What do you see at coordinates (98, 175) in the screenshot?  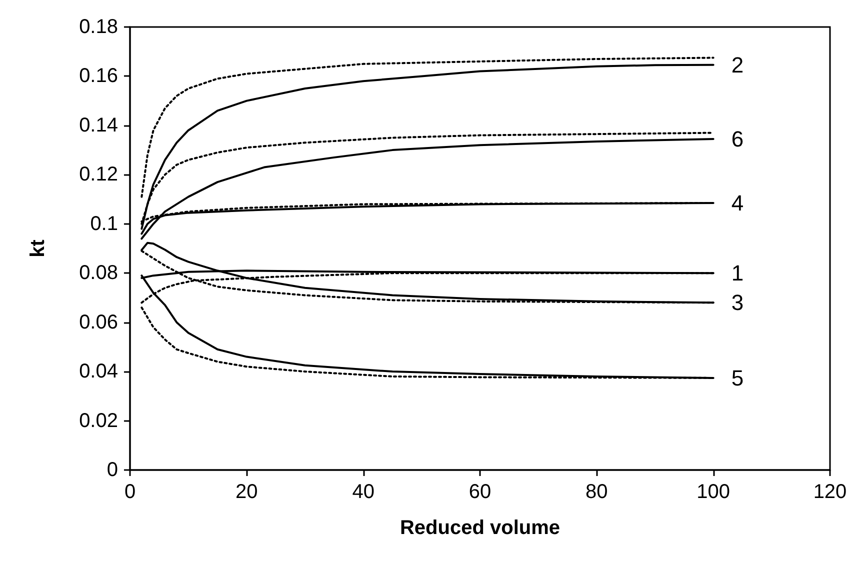 I see `y-tick-label: 0.12` at bounding box center [98, 175].